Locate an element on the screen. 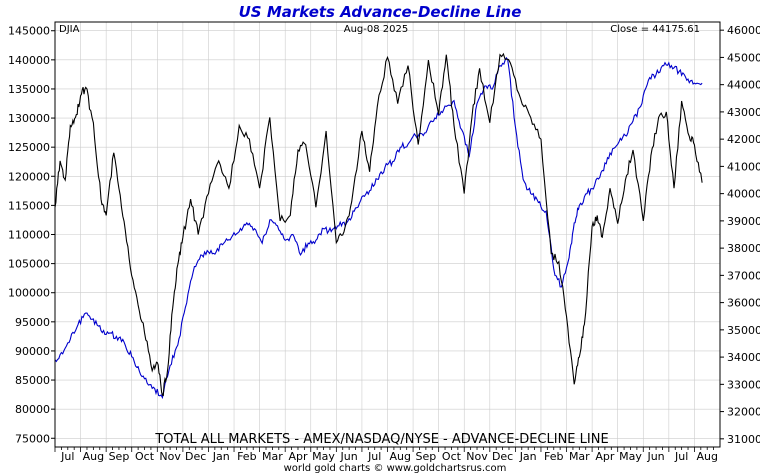  y-right-tick-label: 35000 is located at coordinates (743, 330).